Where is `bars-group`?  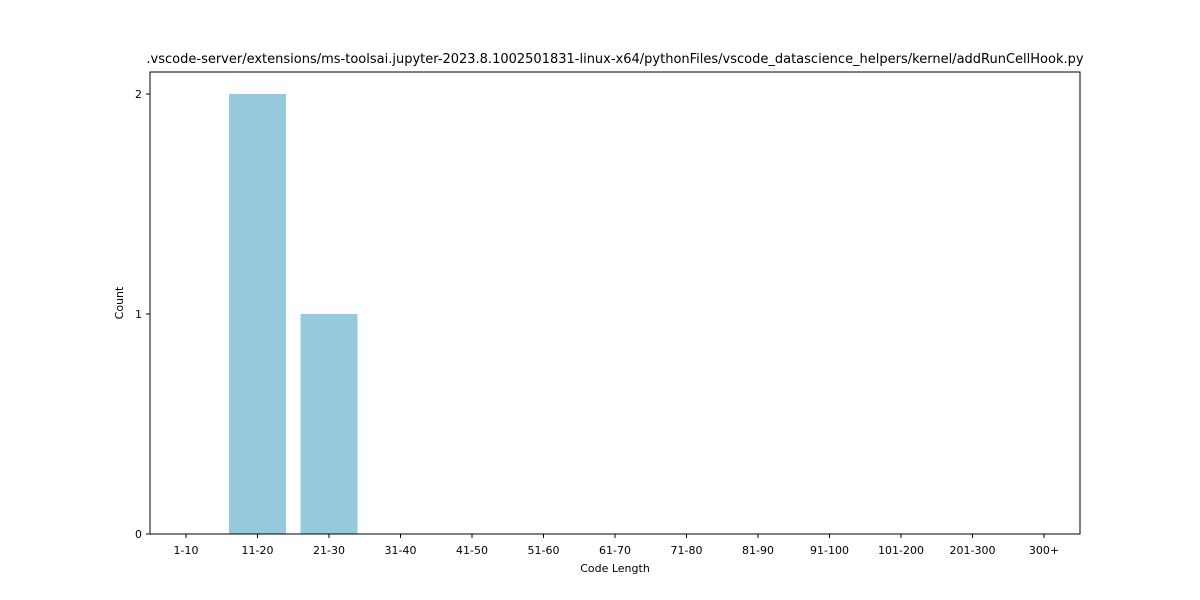
bars-group is located at coordinates (293, 314).